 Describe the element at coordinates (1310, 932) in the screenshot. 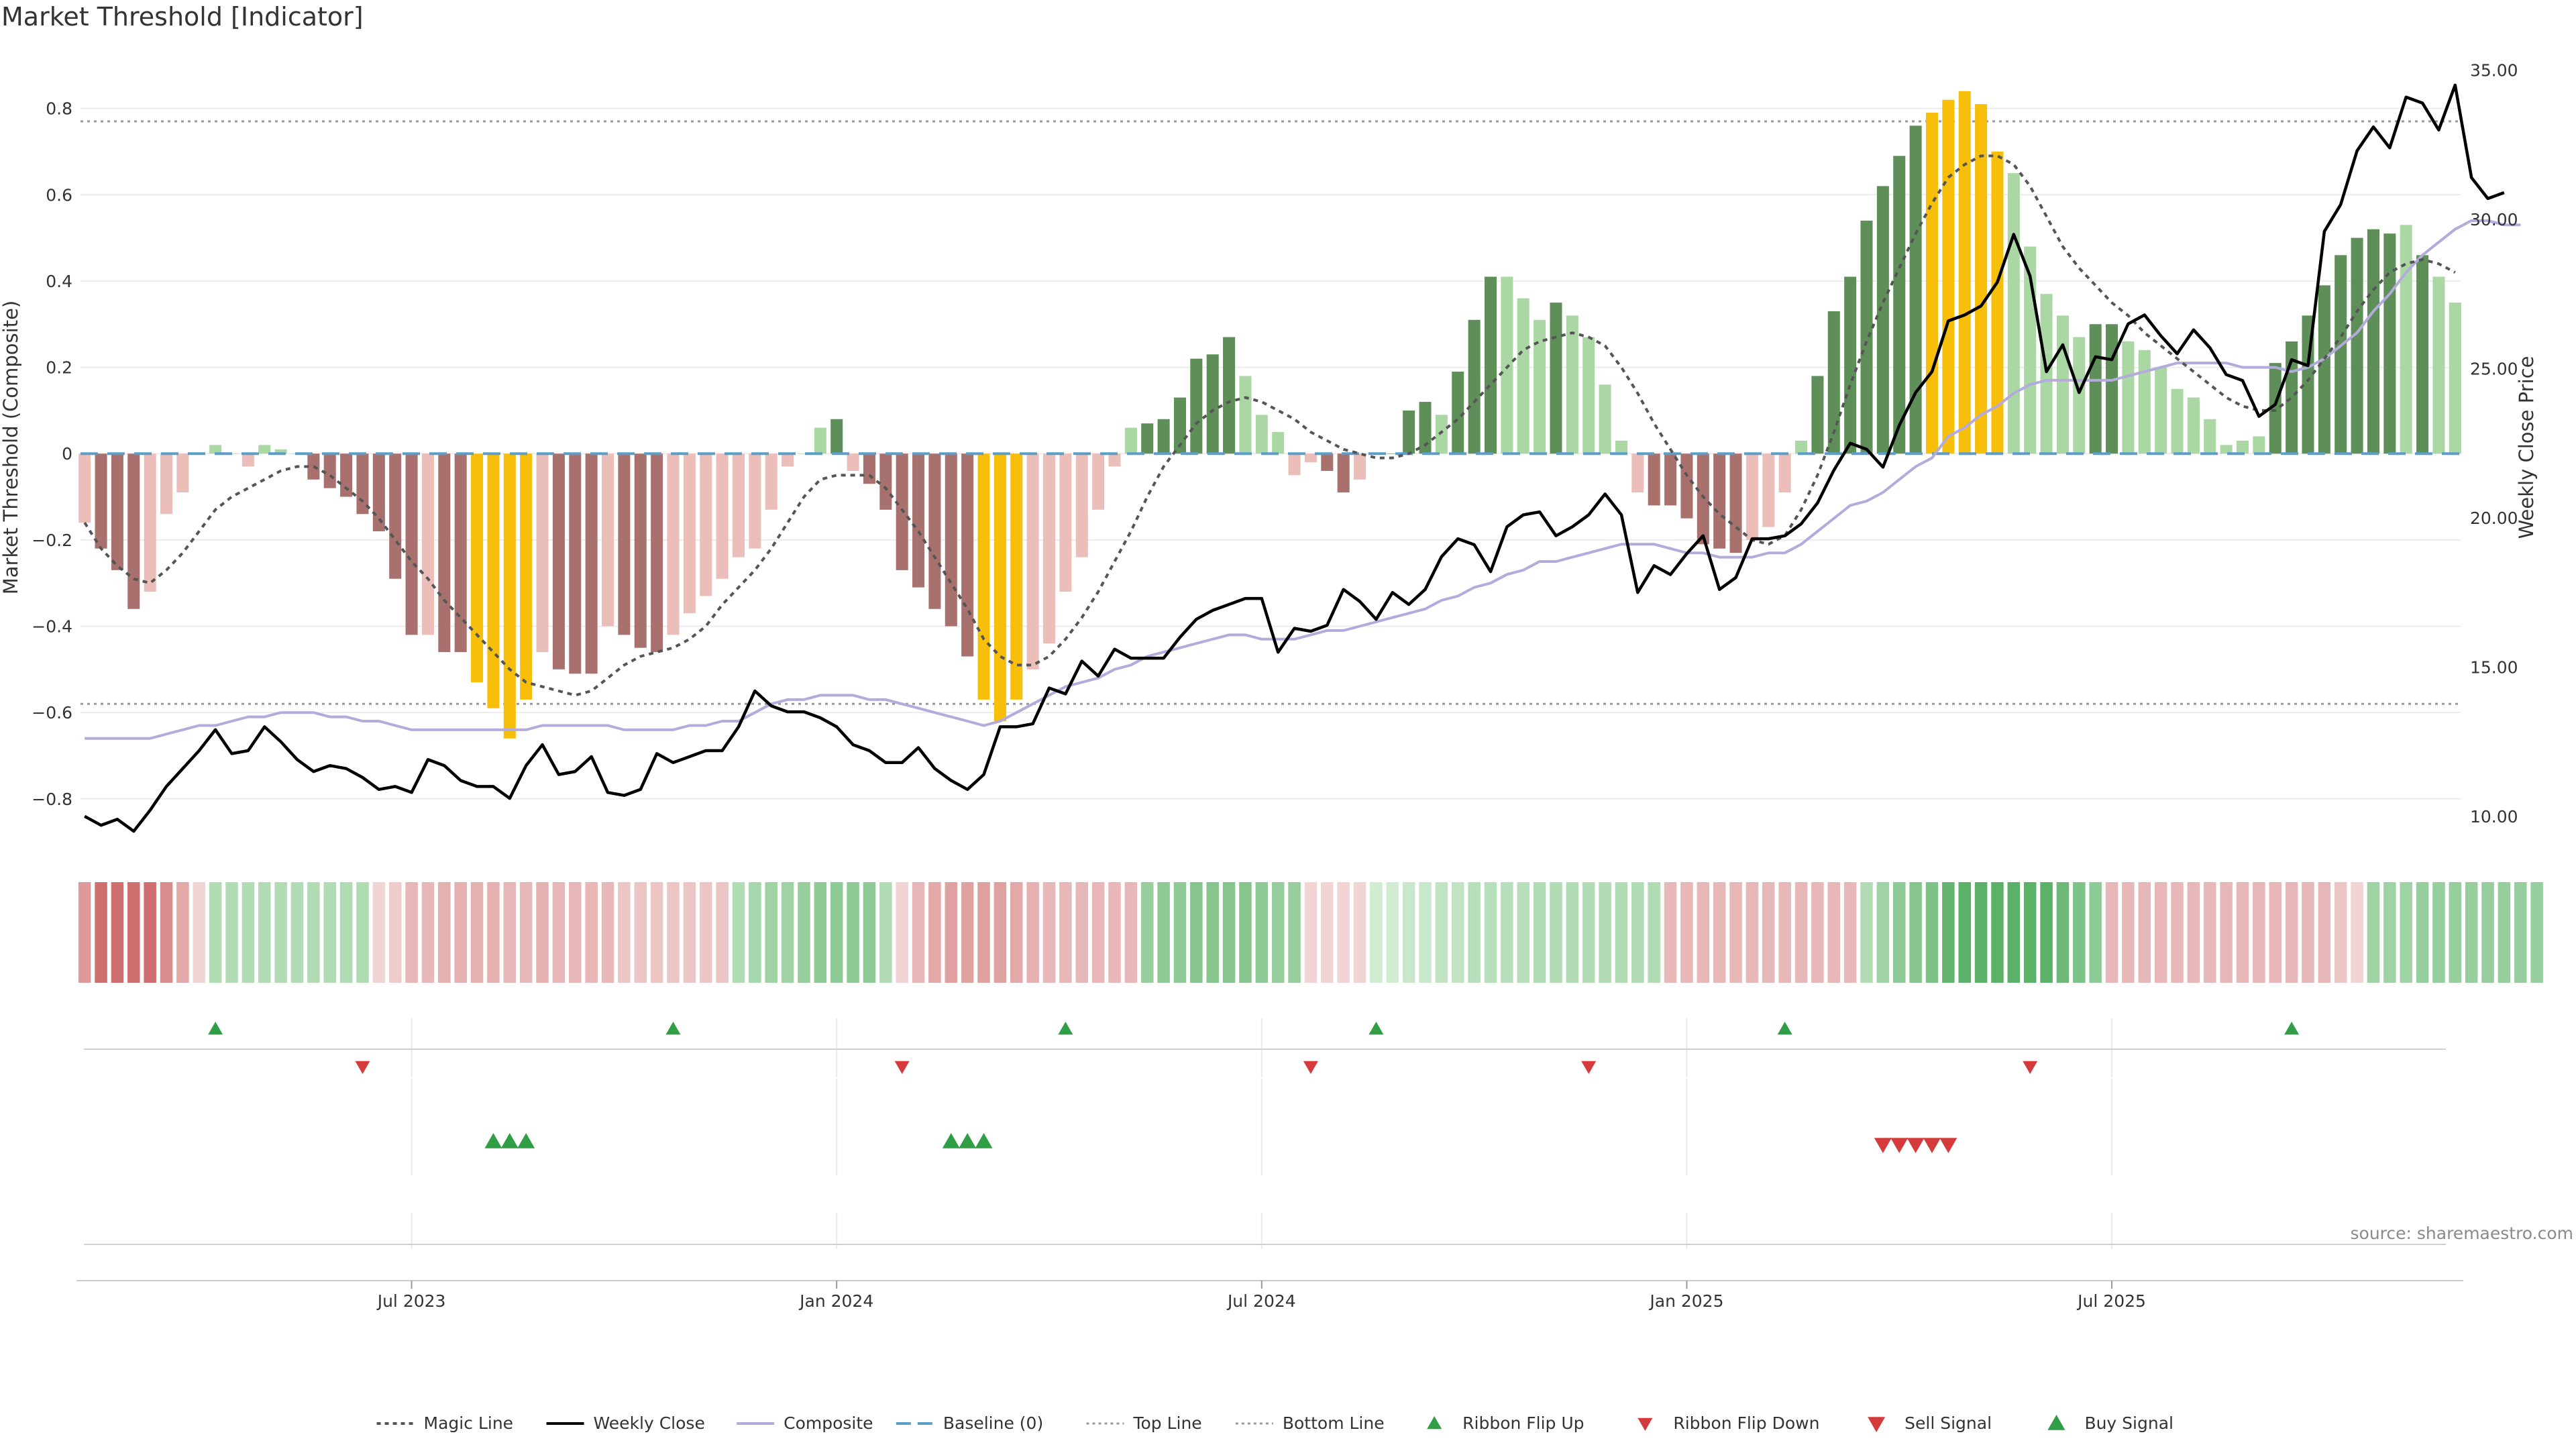

I see `ribbon-heatmap` at that location.